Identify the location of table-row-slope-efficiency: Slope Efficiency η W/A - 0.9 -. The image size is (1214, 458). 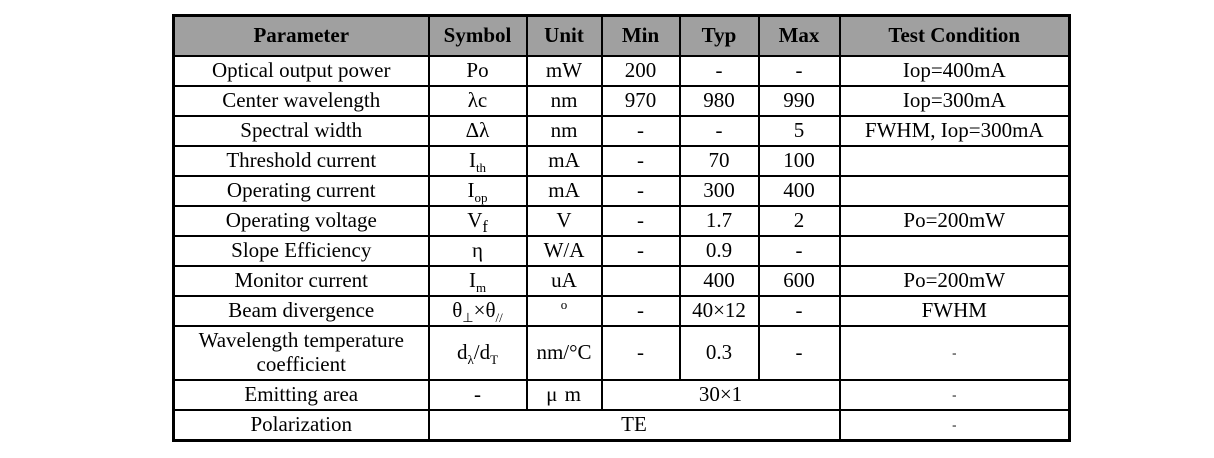
(621, 251).